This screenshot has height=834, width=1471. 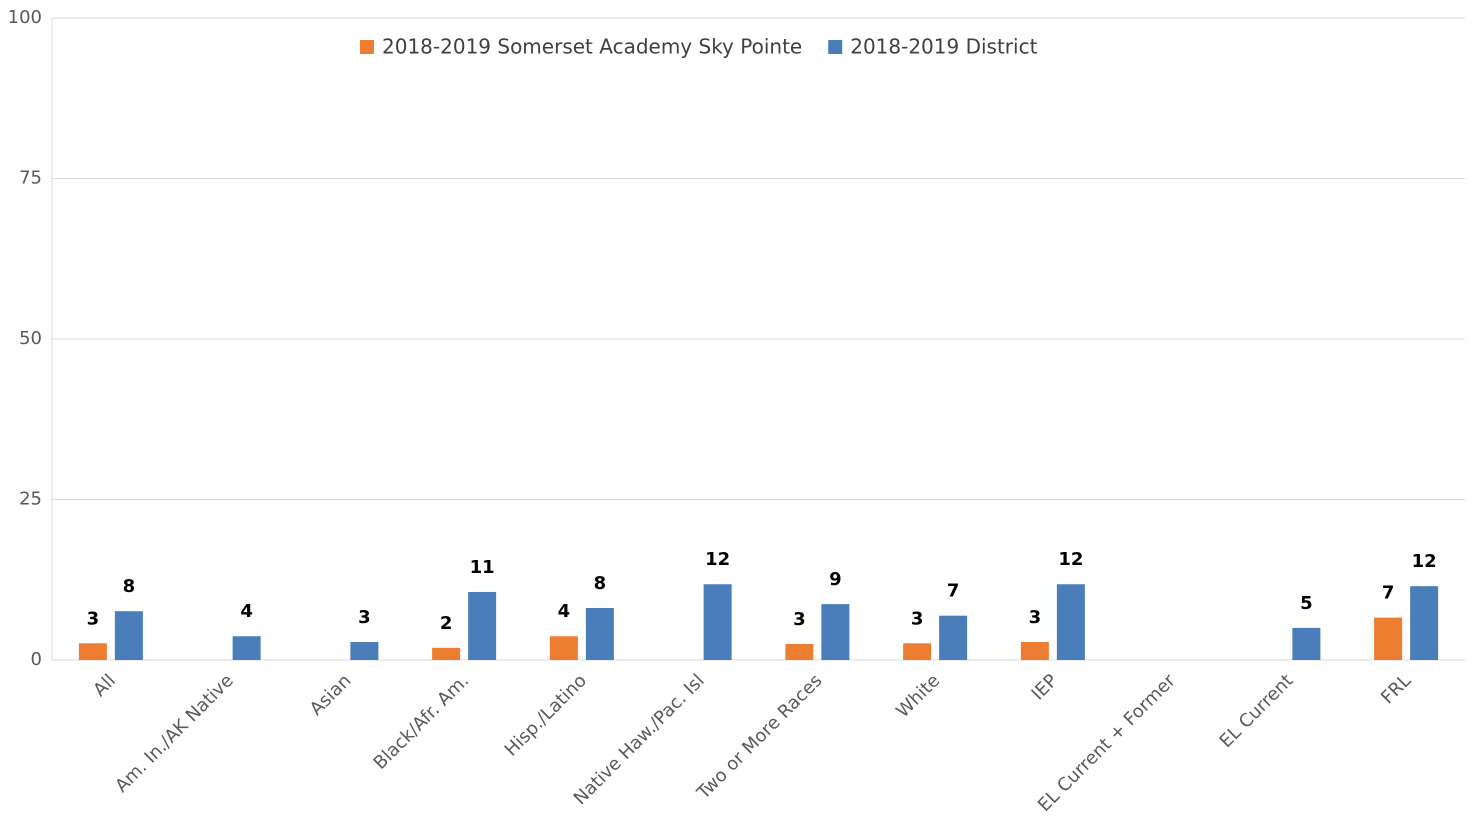 I want to click on data-label: 2, so click(x=446, y=623).